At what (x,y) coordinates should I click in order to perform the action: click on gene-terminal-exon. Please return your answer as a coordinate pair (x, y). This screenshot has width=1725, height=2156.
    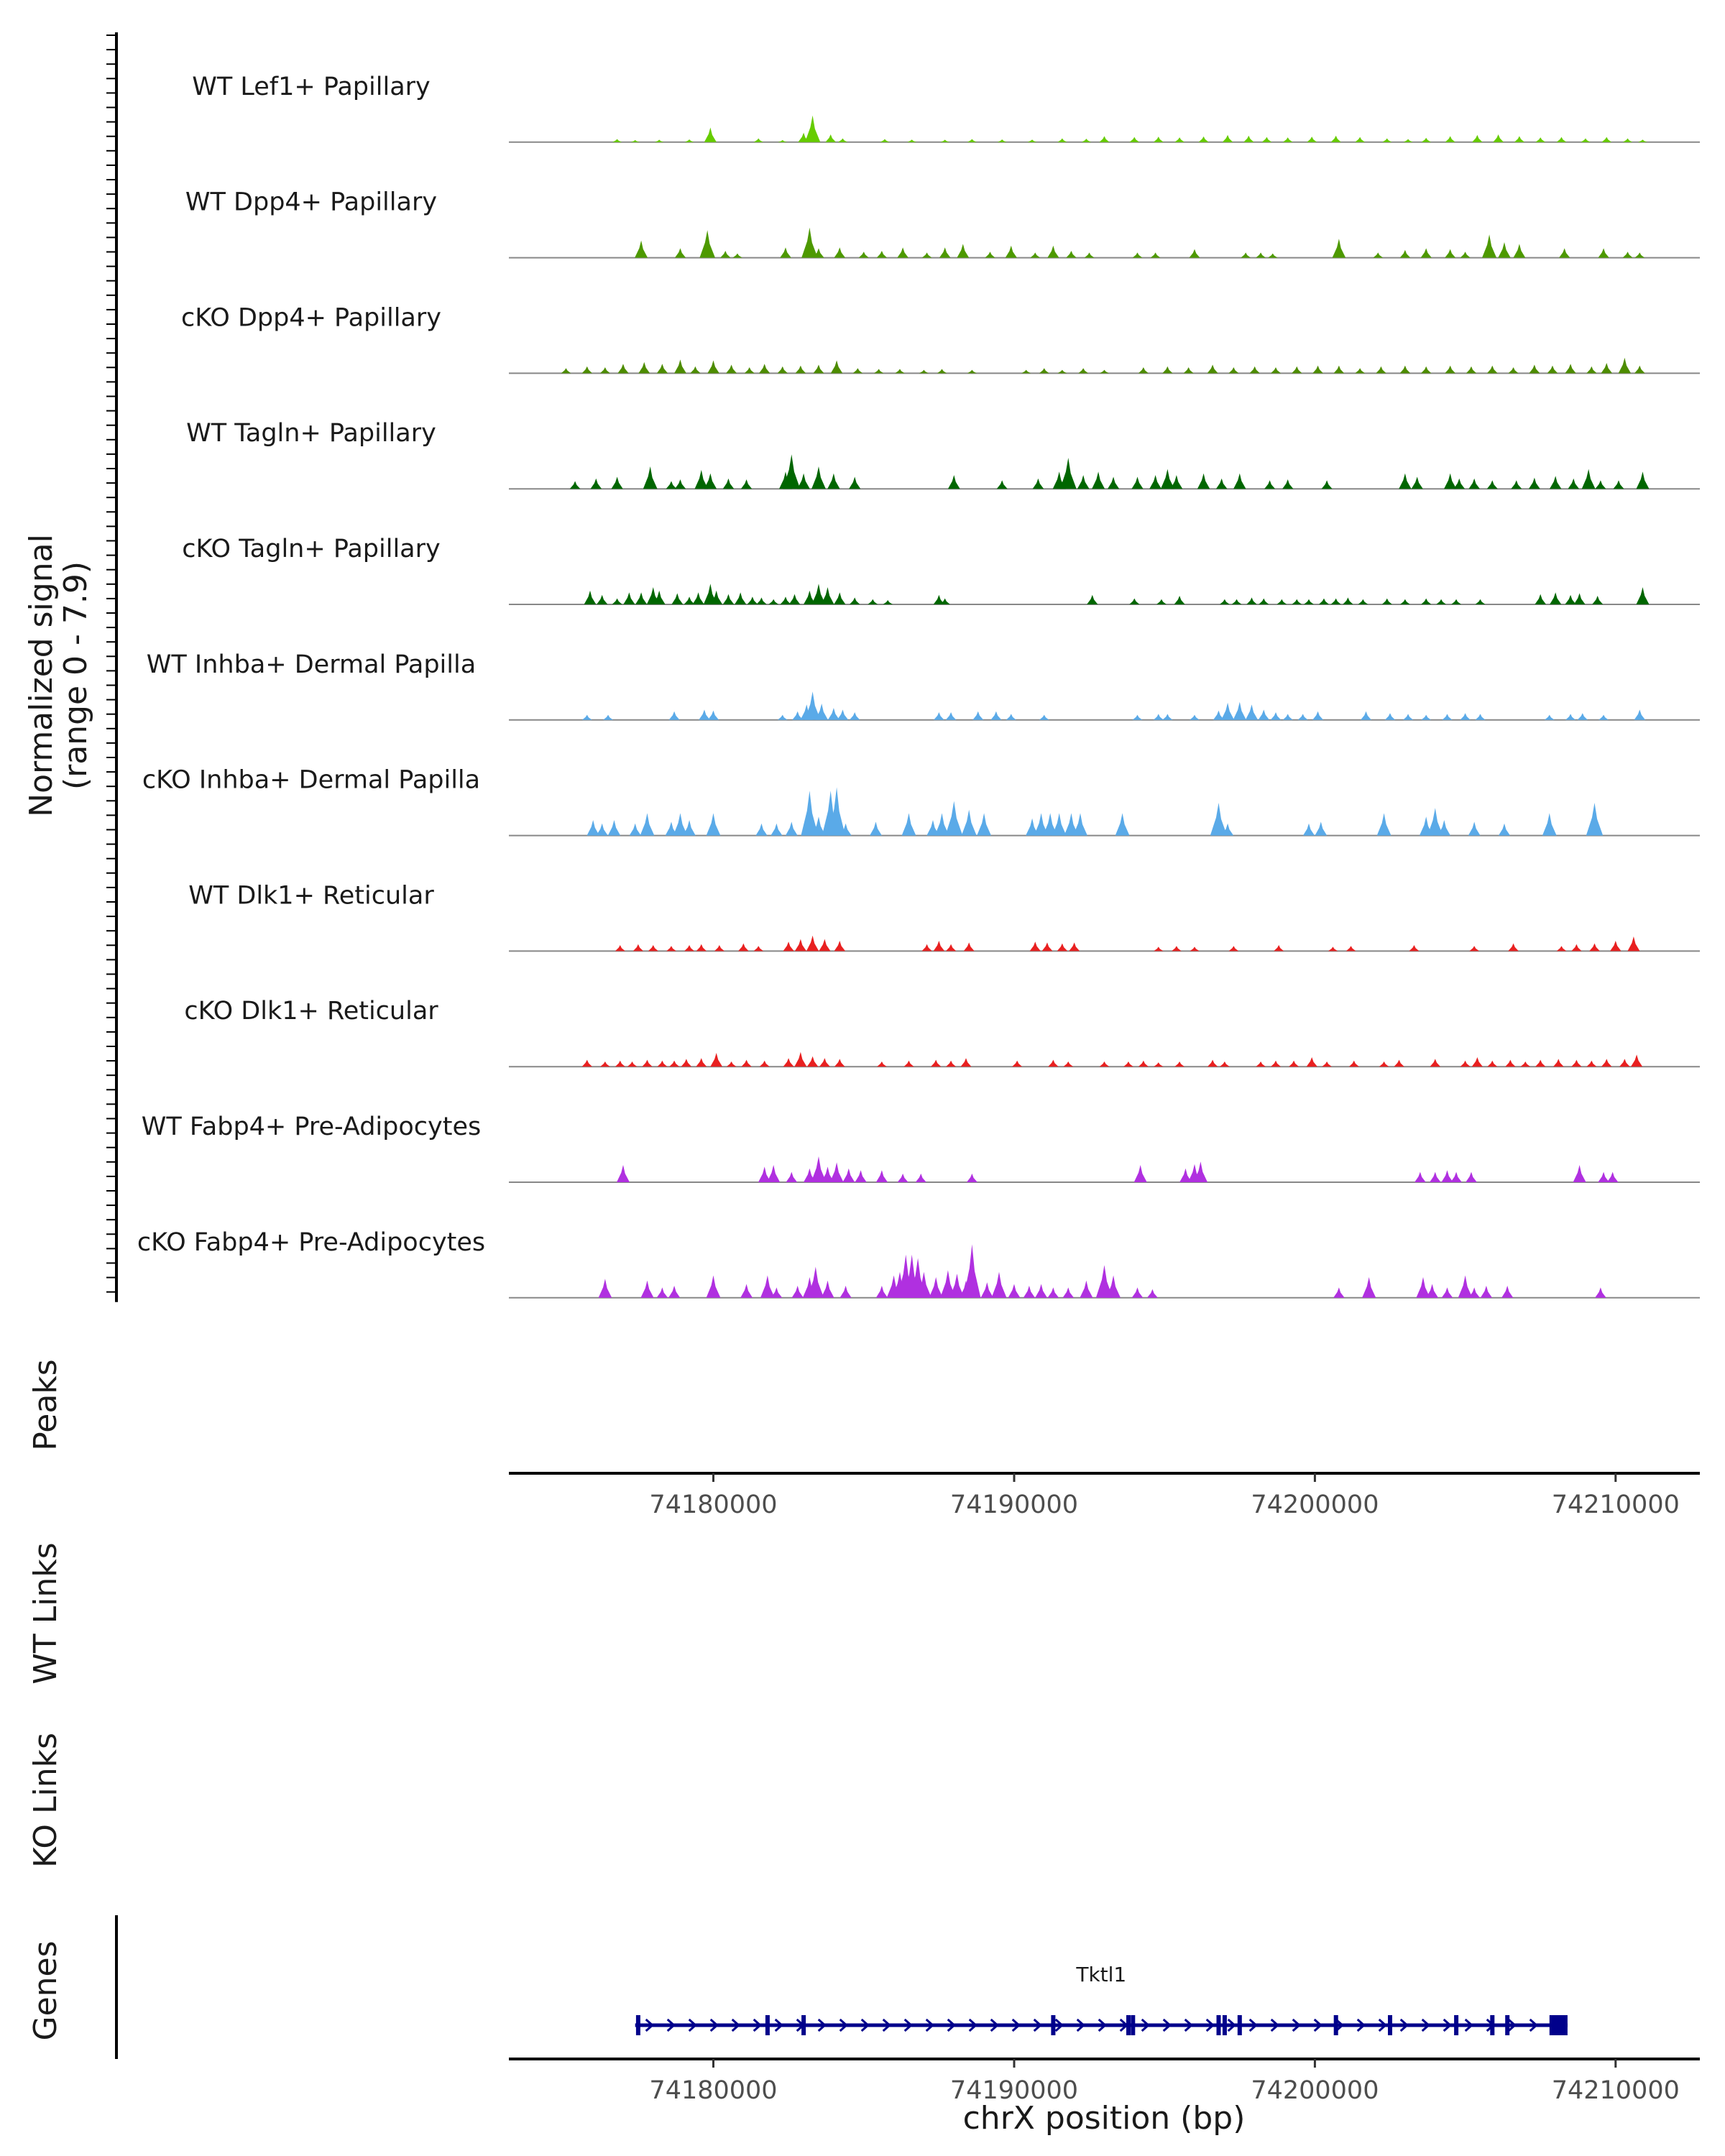
    Looking at the image, I should click on (1558, 2025).